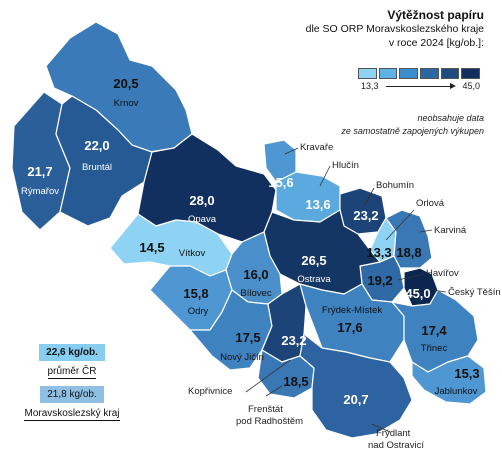 This screenshot has width=502, height=459. What do you see at coordinates (40, 191) in the screenshot?
I see `name-rymarov: Rýmařov` at bounding box center [40, 191].